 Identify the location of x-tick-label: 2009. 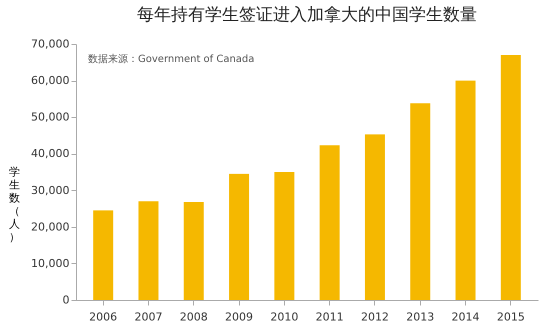
(239, 317).